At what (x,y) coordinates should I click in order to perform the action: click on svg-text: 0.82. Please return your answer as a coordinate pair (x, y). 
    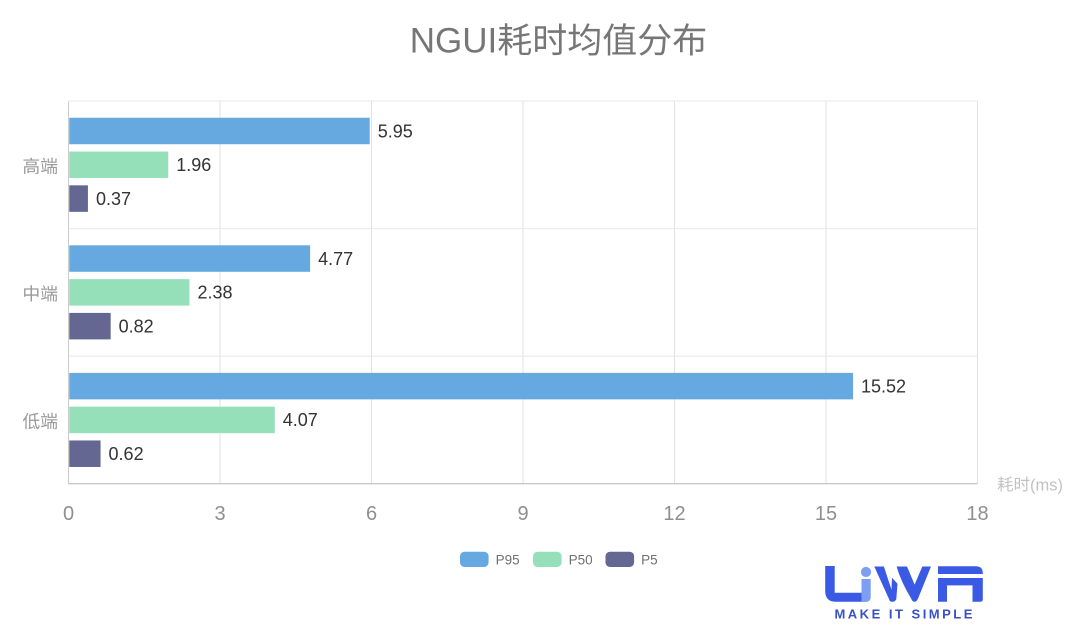
    Looking at the image, I should click on (136, 326).